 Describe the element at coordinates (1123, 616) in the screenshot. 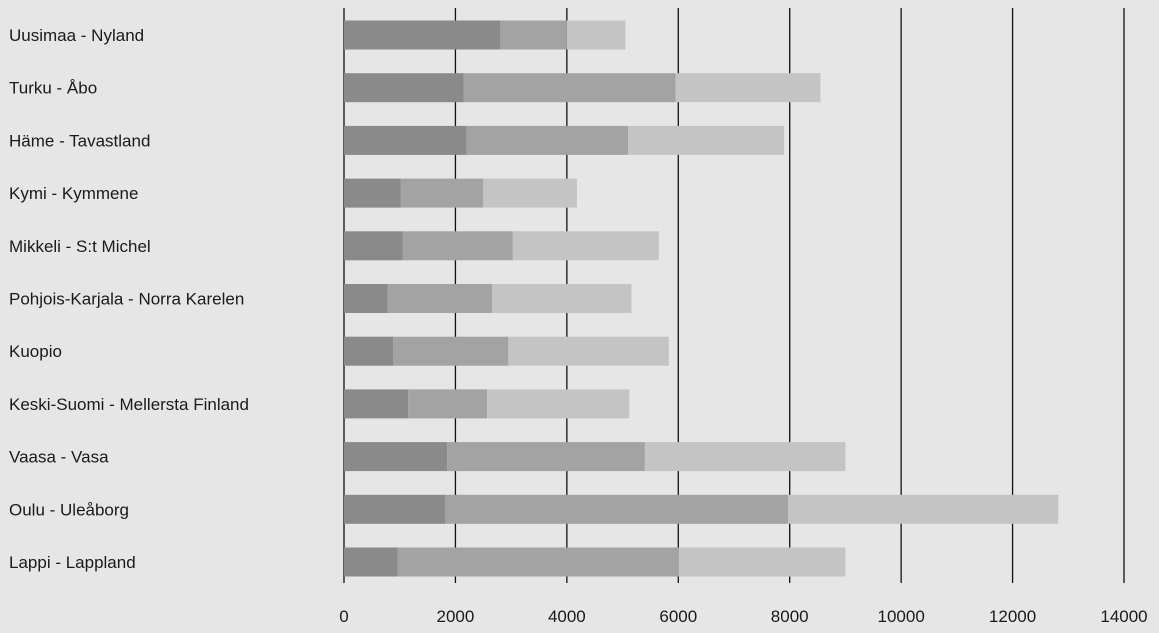

I see `x-tick-label: 14000` at that location.